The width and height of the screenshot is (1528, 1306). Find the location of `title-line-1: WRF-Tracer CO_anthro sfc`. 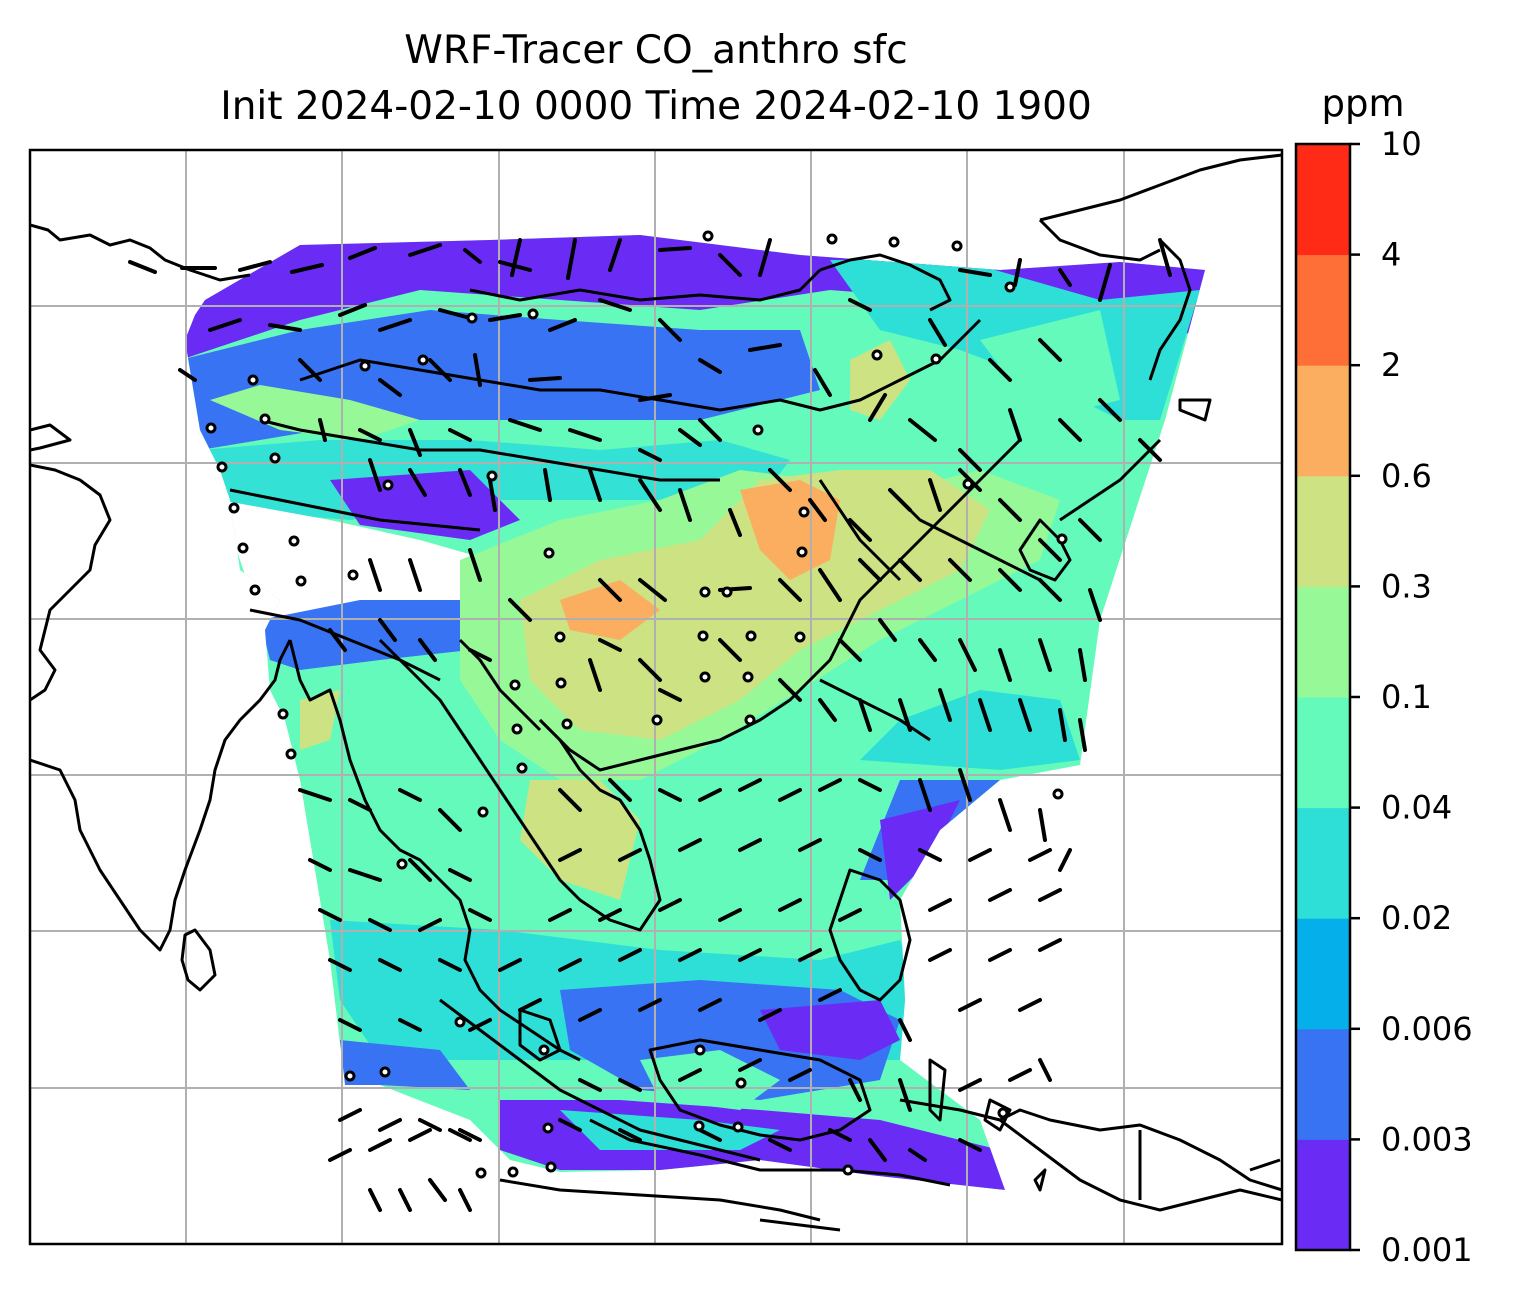

title-line-1: WRF-Tracer CO_anthro sfc is located at coordinates (656, 50).